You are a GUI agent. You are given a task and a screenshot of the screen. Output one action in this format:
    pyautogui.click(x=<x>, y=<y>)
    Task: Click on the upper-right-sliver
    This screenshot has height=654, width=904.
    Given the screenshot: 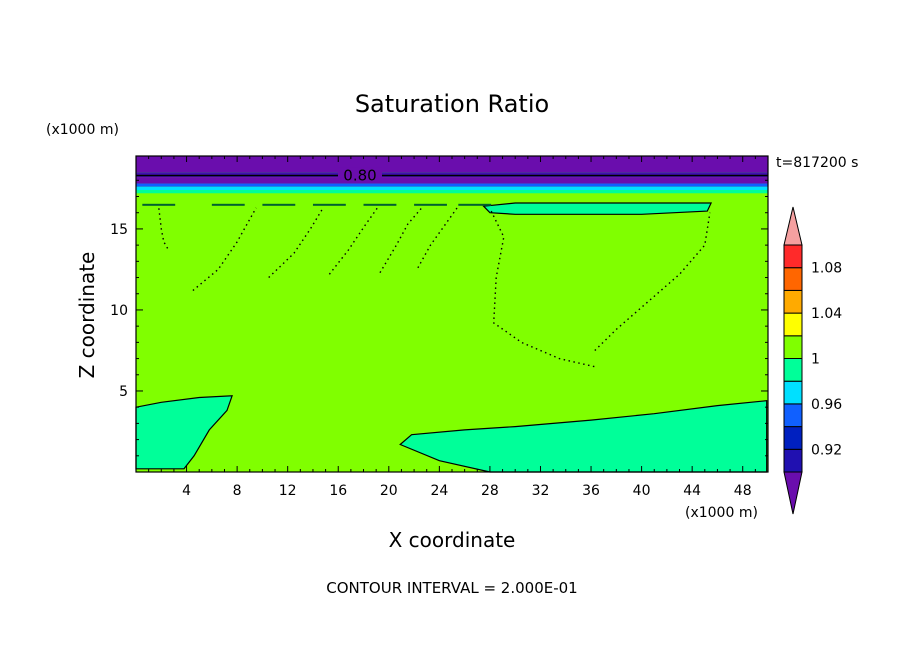 What is the action you would take?
    pyautogui.click(x=597, y=208)
    